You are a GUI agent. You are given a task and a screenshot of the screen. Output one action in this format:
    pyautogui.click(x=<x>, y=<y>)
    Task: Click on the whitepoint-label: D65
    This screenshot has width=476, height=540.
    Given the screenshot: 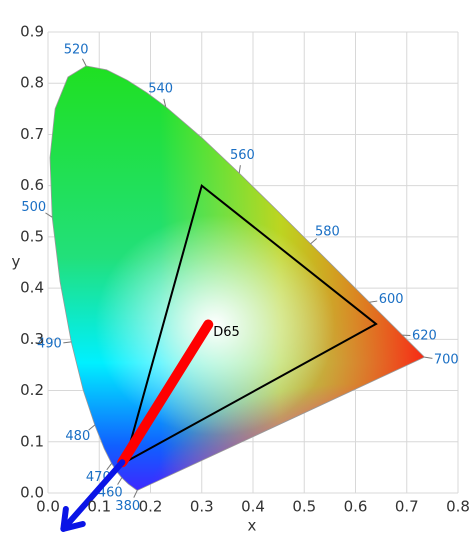 What is the action you would take?
    pyautogui.click(x=226, y=332)
    